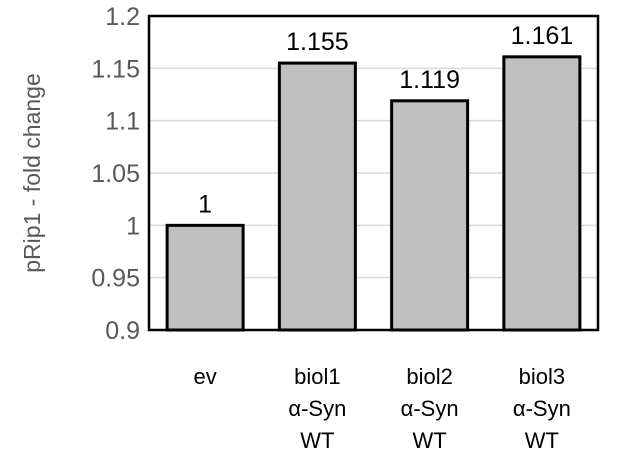 This screenshot has width=617, height=462. I want to click on data-label: 1, so click(205, 204).